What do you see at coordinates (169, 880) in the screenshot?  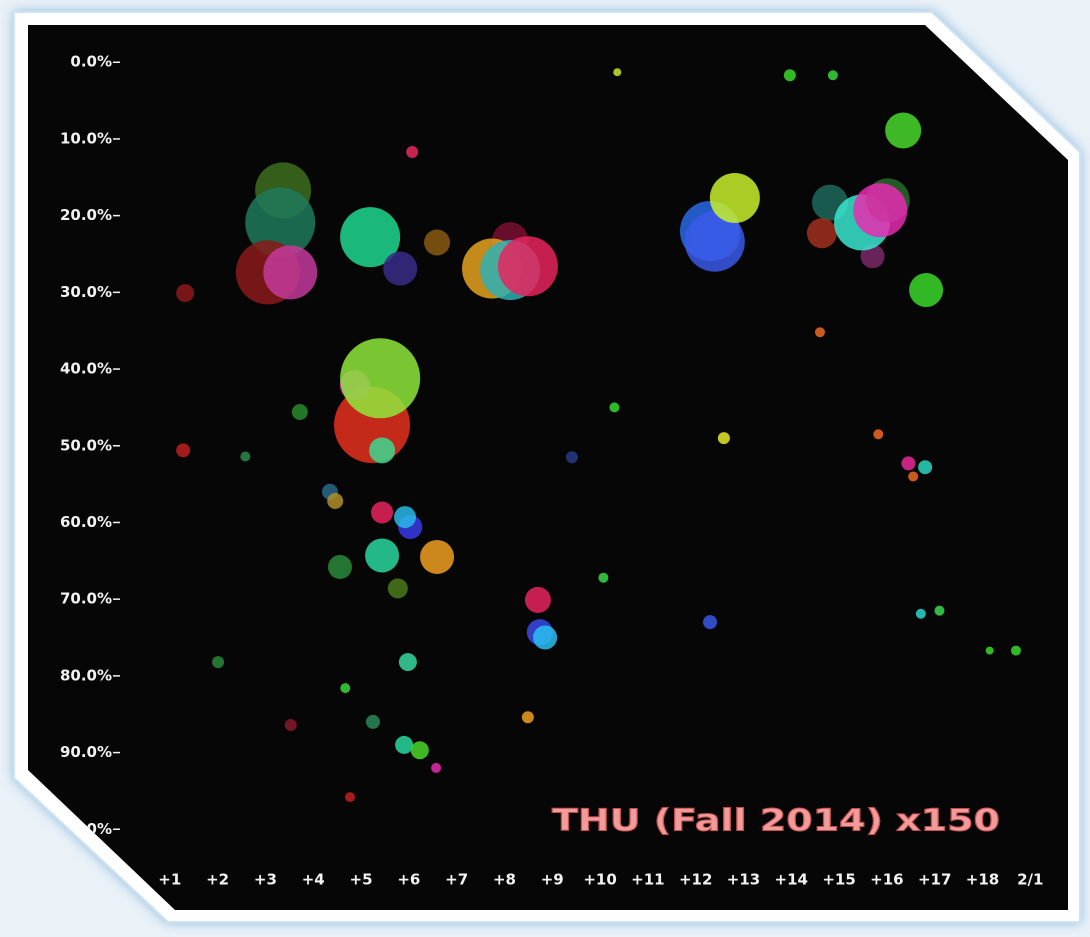 I see `x-tick-label: +1` at bounding box center [169, 880].